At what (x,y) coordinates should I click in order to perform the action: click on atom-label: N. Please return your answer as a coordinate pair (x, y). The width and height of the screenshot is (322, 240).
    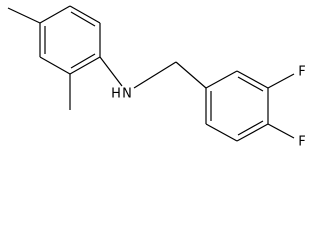
    Looking at the image, I should click on (127, 94).